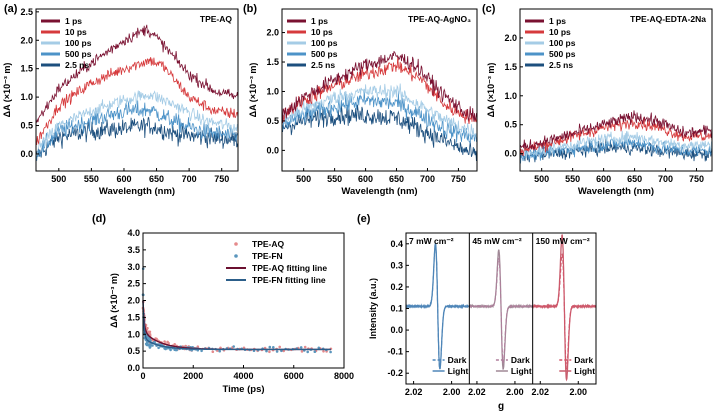 This screenshot has height=418, width=717. What do you see at coordinates (99, 219) in the screenshot?
I see `panel-label: (d)` at bounding box center [99, 219].